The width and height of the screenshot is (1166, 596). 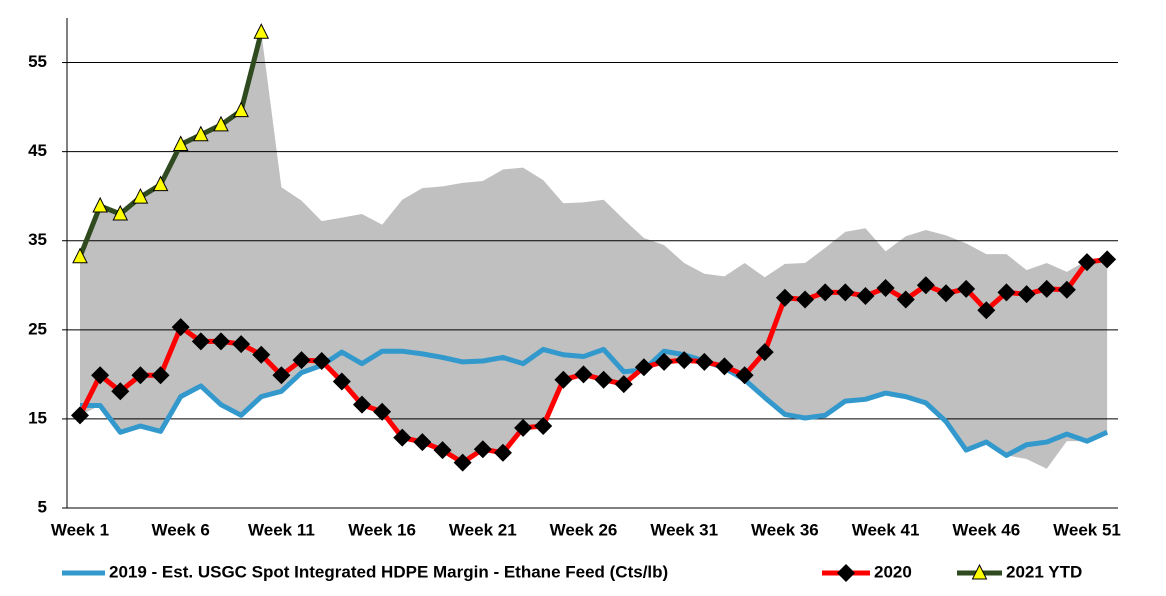 What do you see at coordinates (37, 61) in the screenshot?
I see `y-tick-label: 55` at bounding box center [37, 61].